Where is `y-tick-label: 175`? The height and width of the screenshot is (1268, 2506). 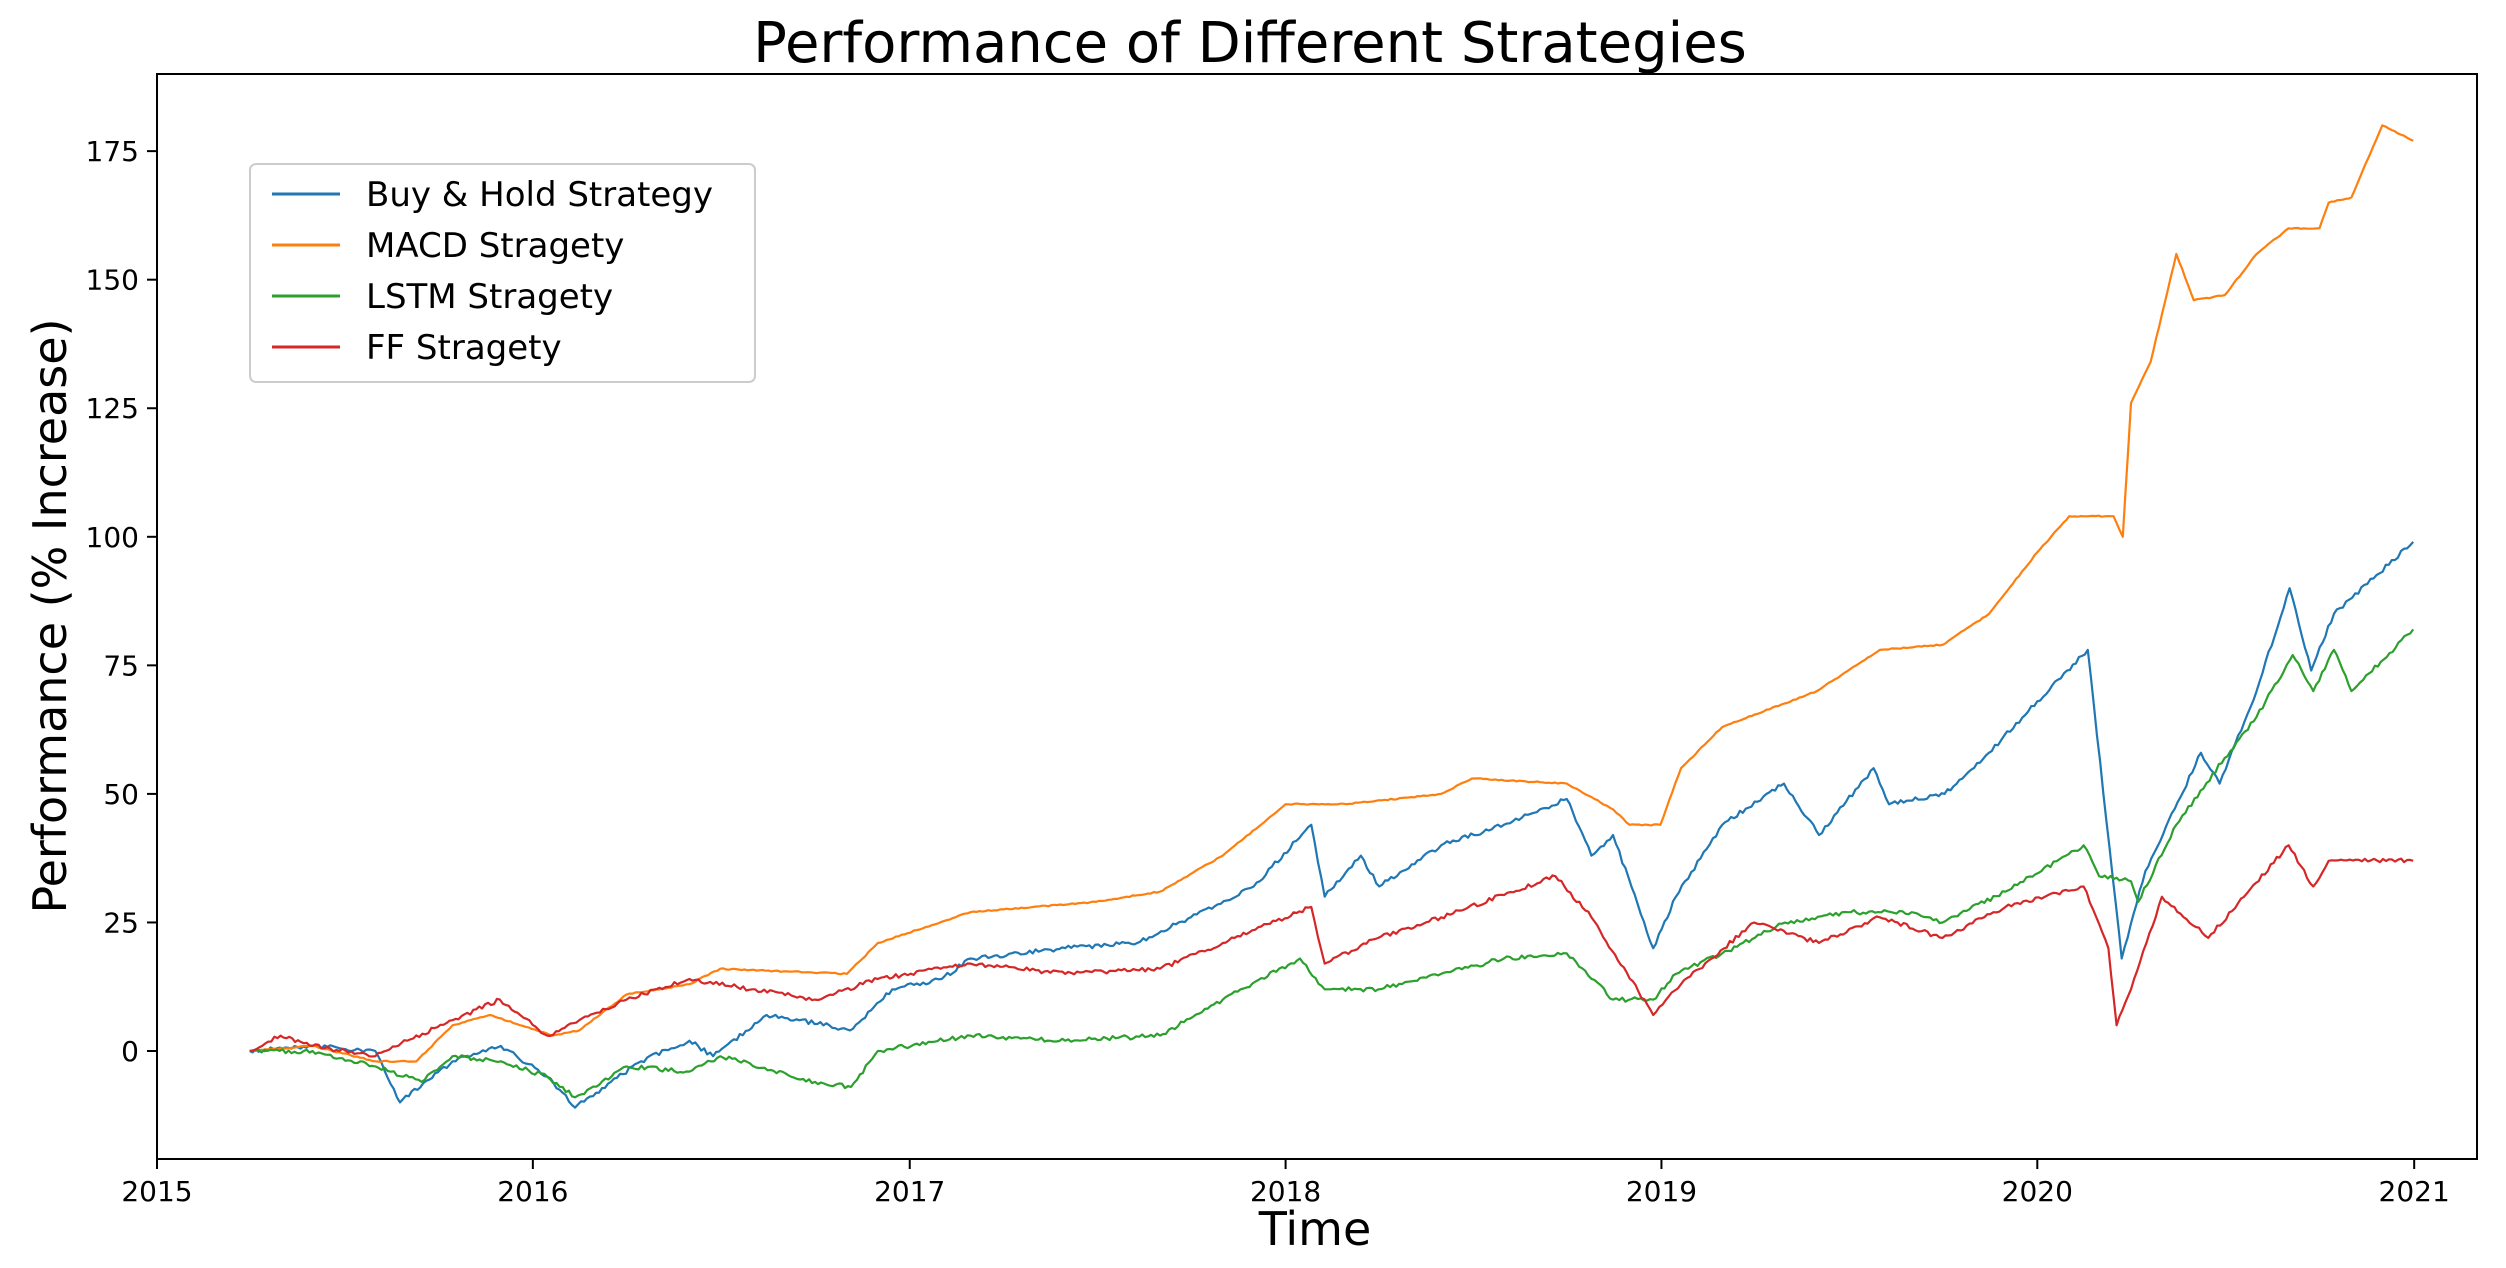
y-tick-label: 175 is located at coordinates (112, 151).